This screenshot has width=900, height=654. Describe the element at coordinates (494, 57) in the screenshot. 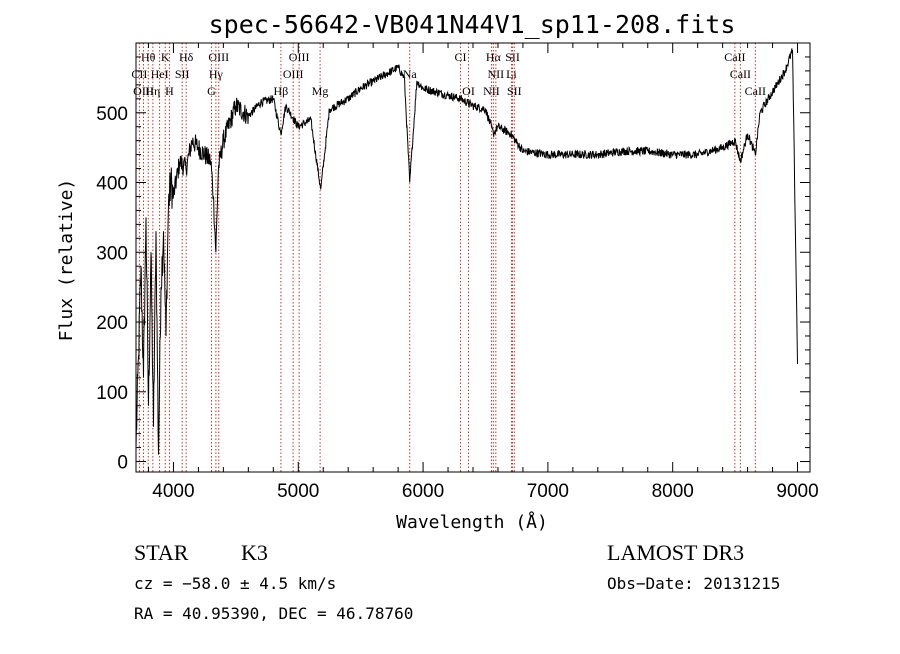

I see `spectral-line-label: Hα` at that location.